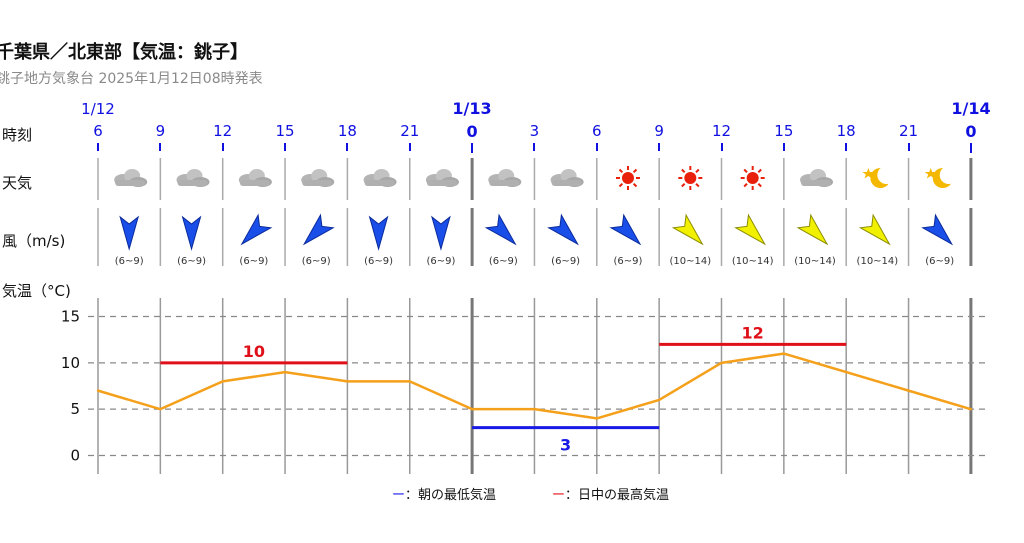 The width and height of the screenshot is (1024, 543). What do you see at coordinates (36, 291) in the screenshot?
I see `temp-row-label: 気温（°C)` at bounding box center [36, 291].